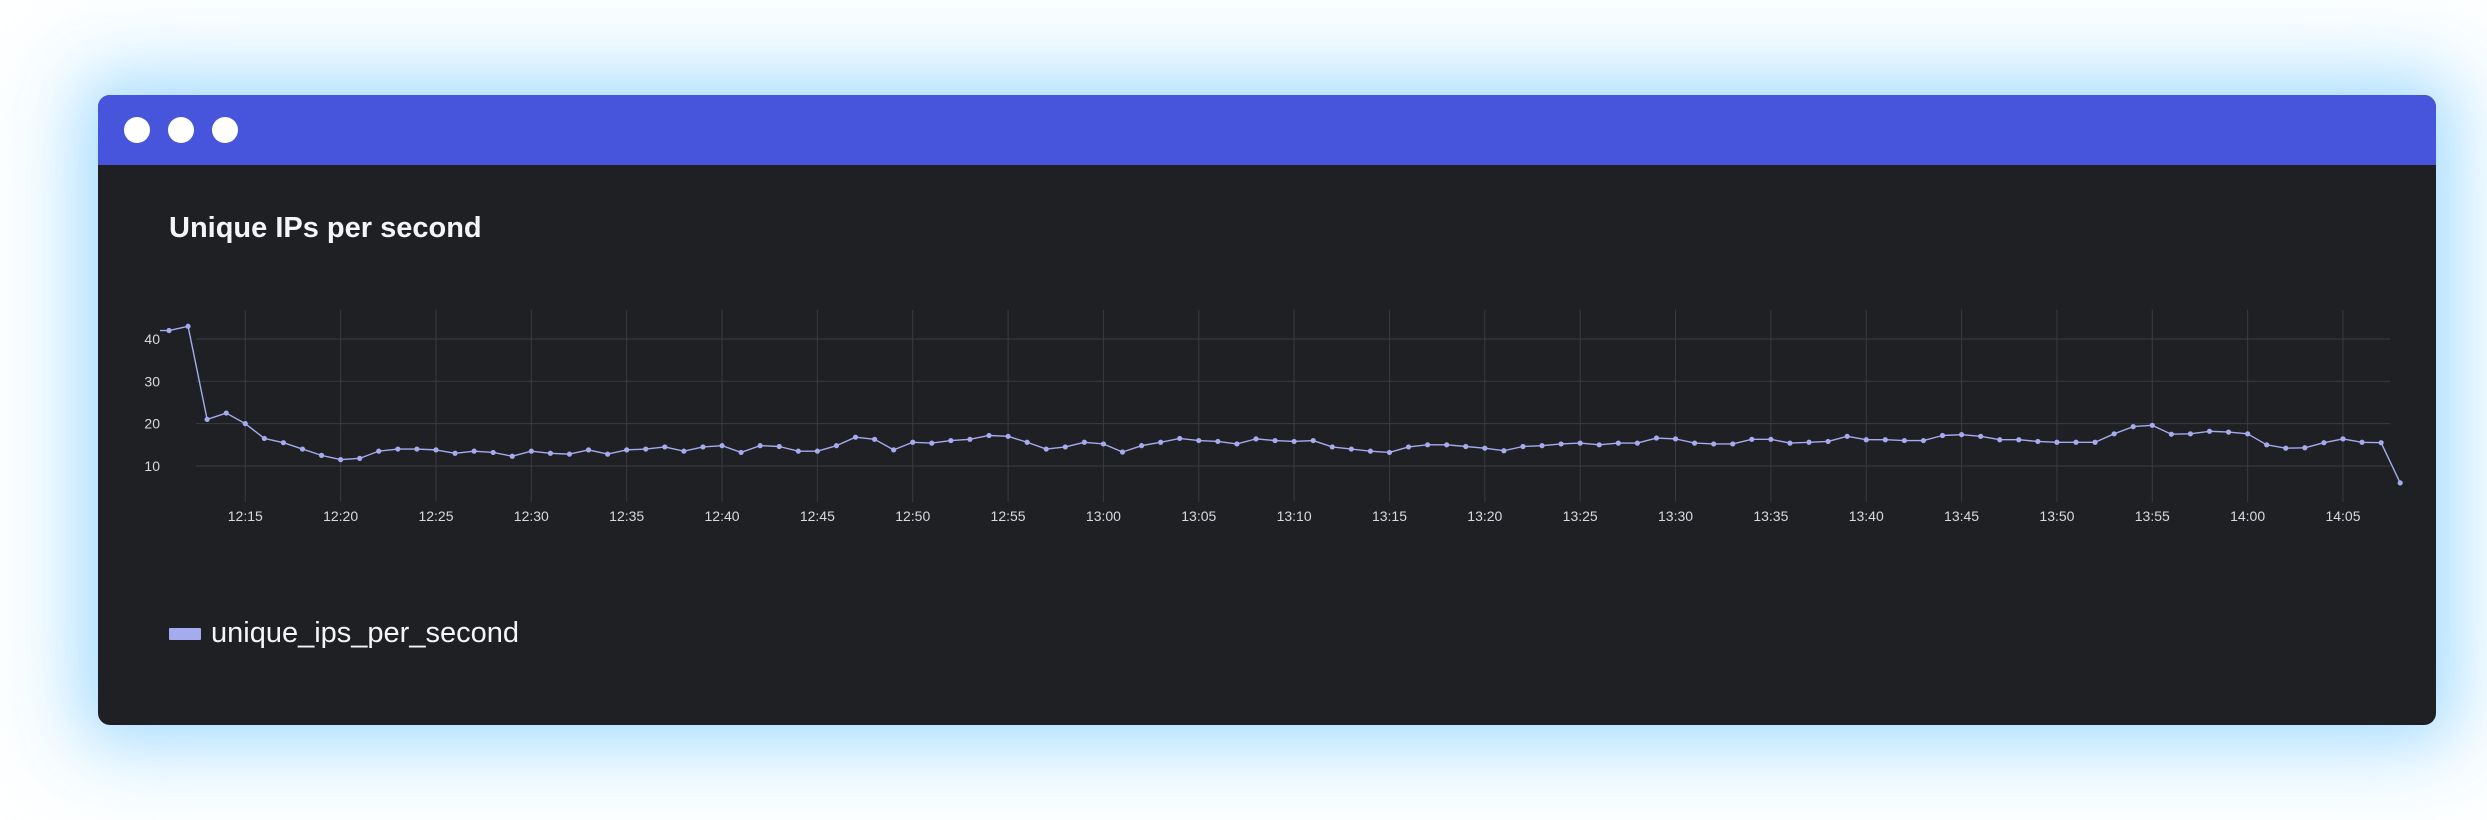  Describe the element at coordinates (817, 516) in the screenshot. I see `x-tick-label: 12:45` at that location.